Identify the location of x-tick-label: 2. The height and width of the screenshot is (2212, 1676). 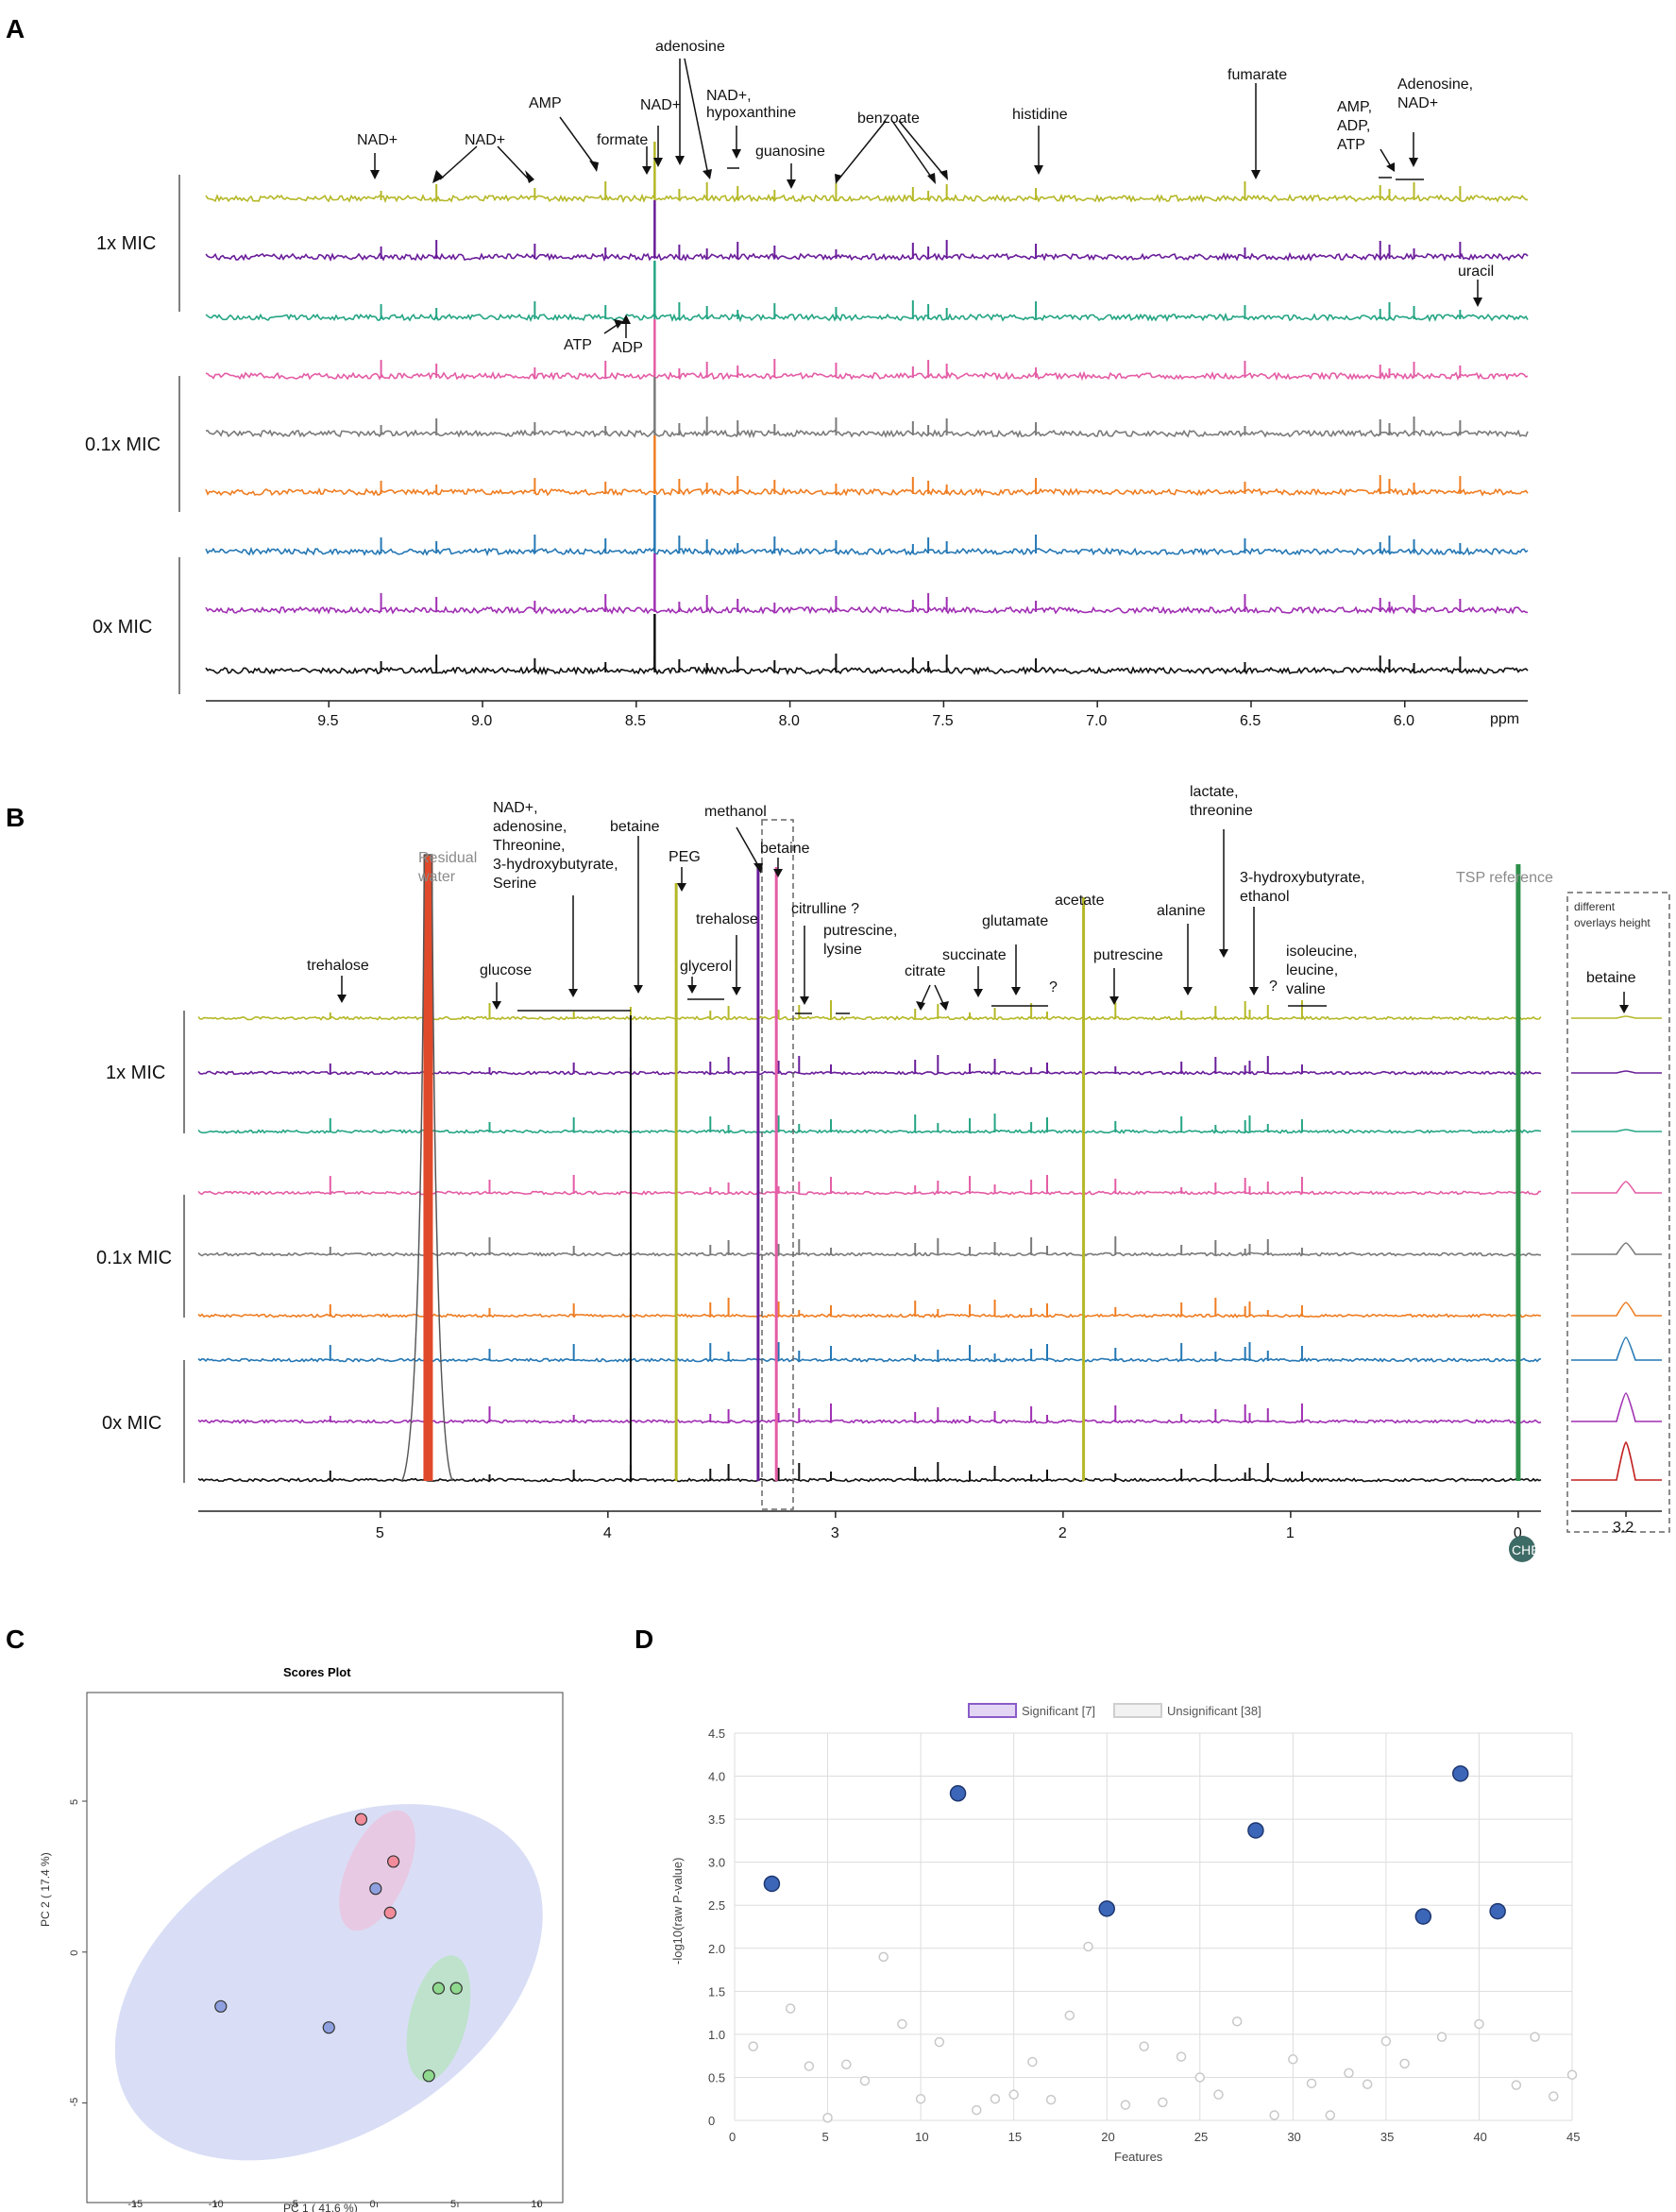
(1062, 1533).